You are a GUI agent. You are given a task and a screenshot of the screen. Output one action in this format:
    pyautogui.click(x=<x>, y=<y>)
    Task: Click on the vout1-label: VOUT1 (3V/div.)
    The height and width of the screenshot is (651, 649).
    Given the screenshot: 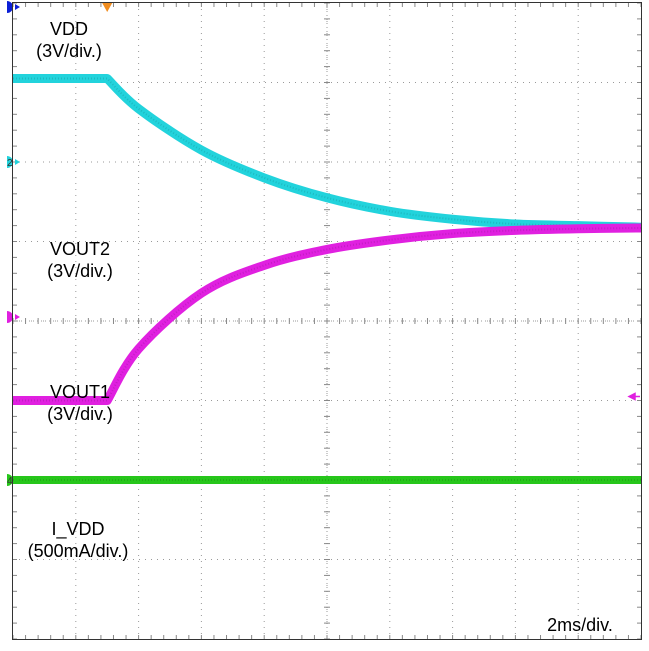 What is the action you would take?
    pyautogui.click(x=80, y=403)
    